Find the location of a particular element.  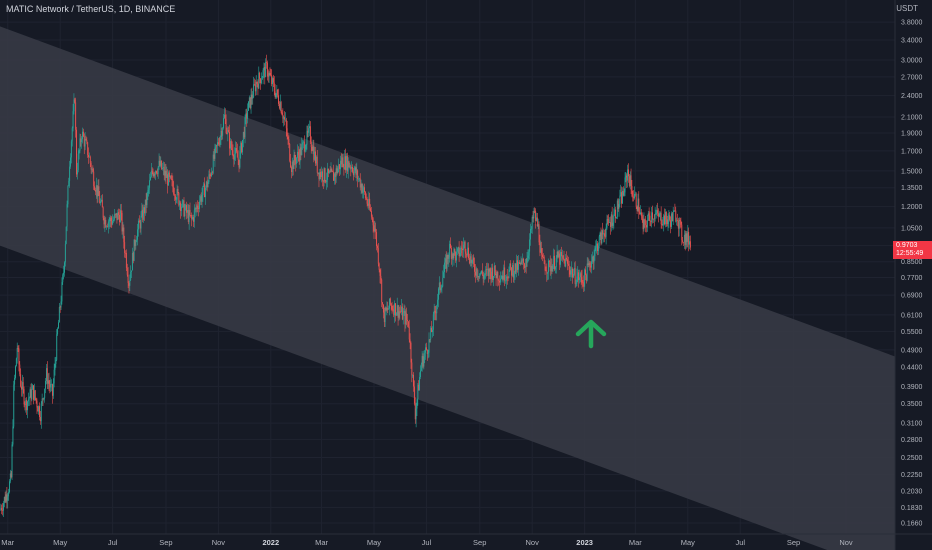

chart-title: MATIC Network / TetherUS, 1D, BINANCE is located at coordinates (91, 9).